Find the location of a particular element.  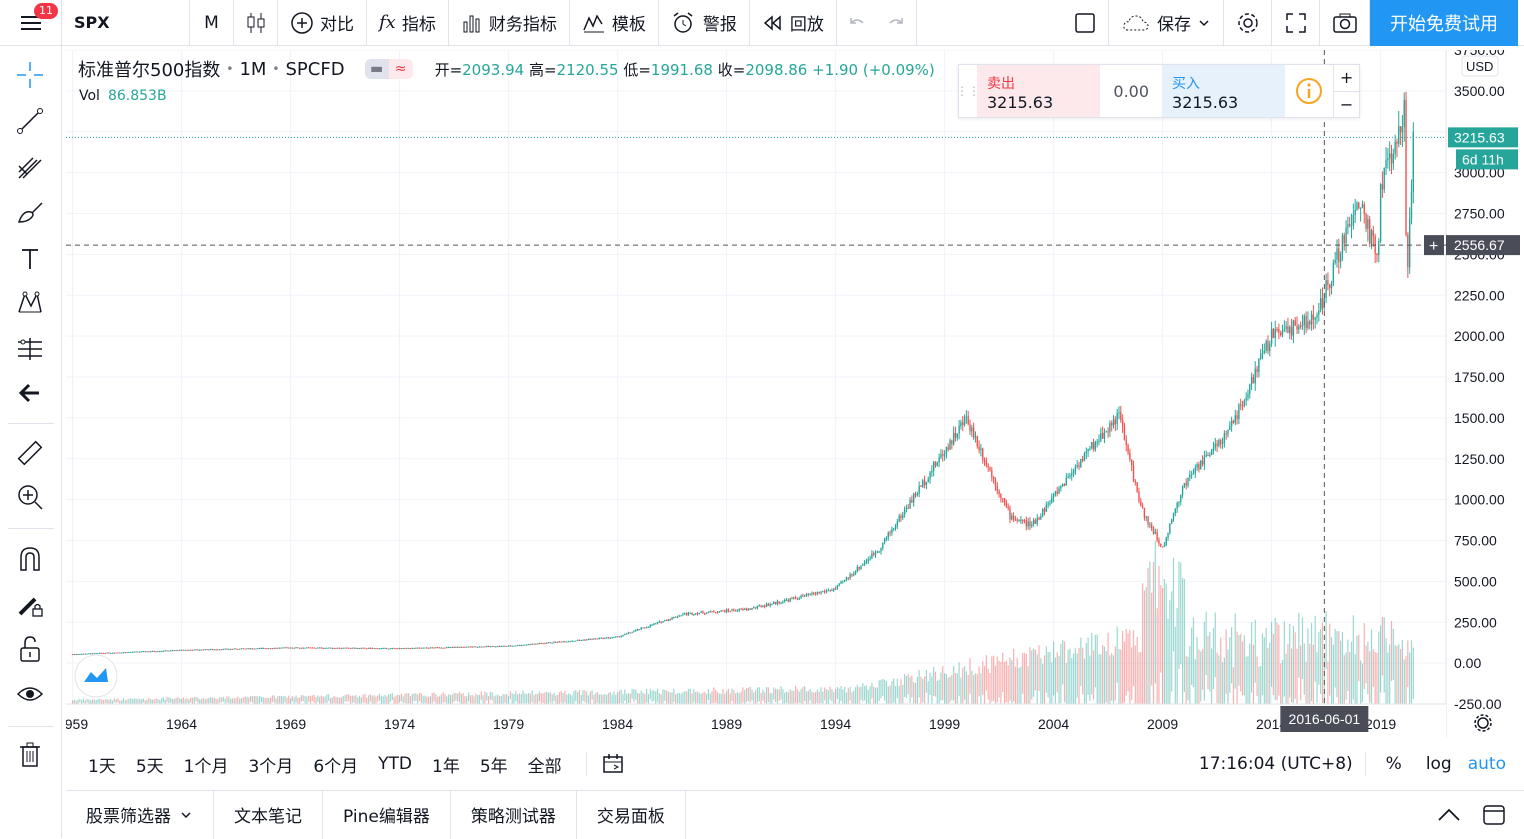

indicators-button: fx 指标 is located at coordinates (408, 23).